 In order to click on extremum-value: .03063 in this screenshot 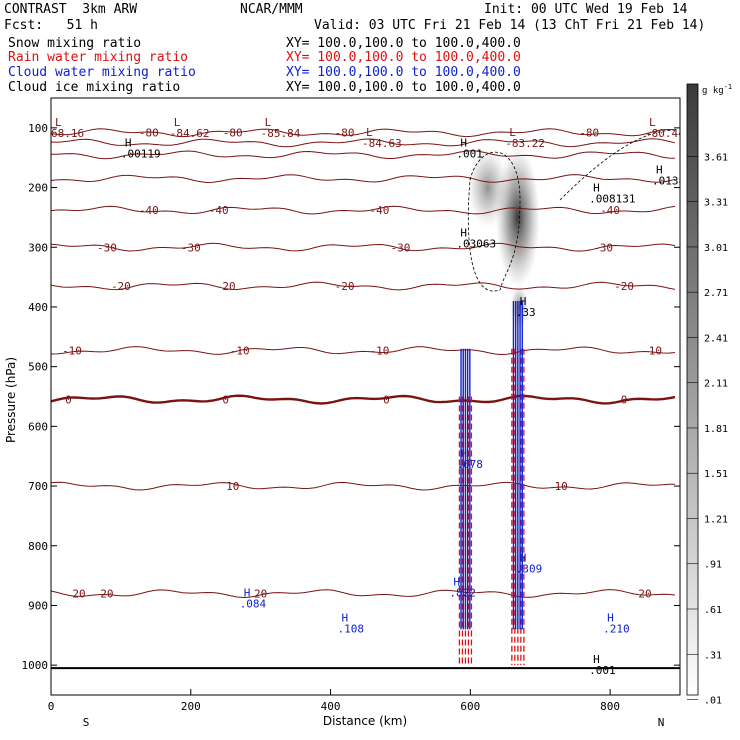, I will do `click(476, 243)`.